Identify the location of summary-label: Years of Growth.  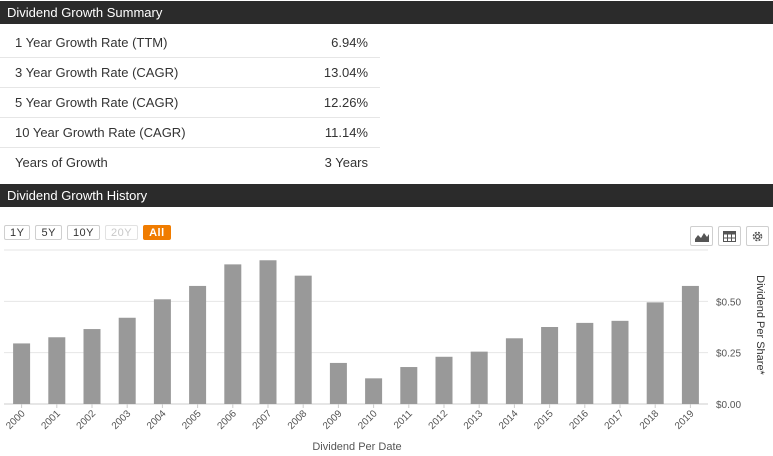
(61, 162).